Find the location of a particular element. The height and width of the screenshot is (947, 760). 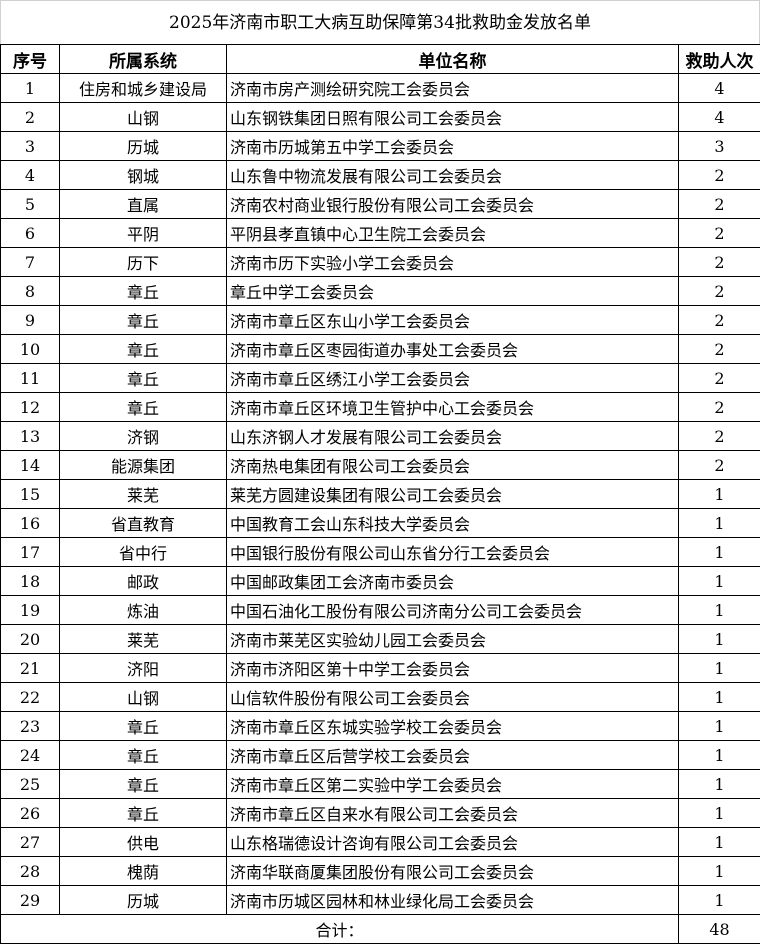

cell-system: 济阳 is located at coordinates (143, 668).